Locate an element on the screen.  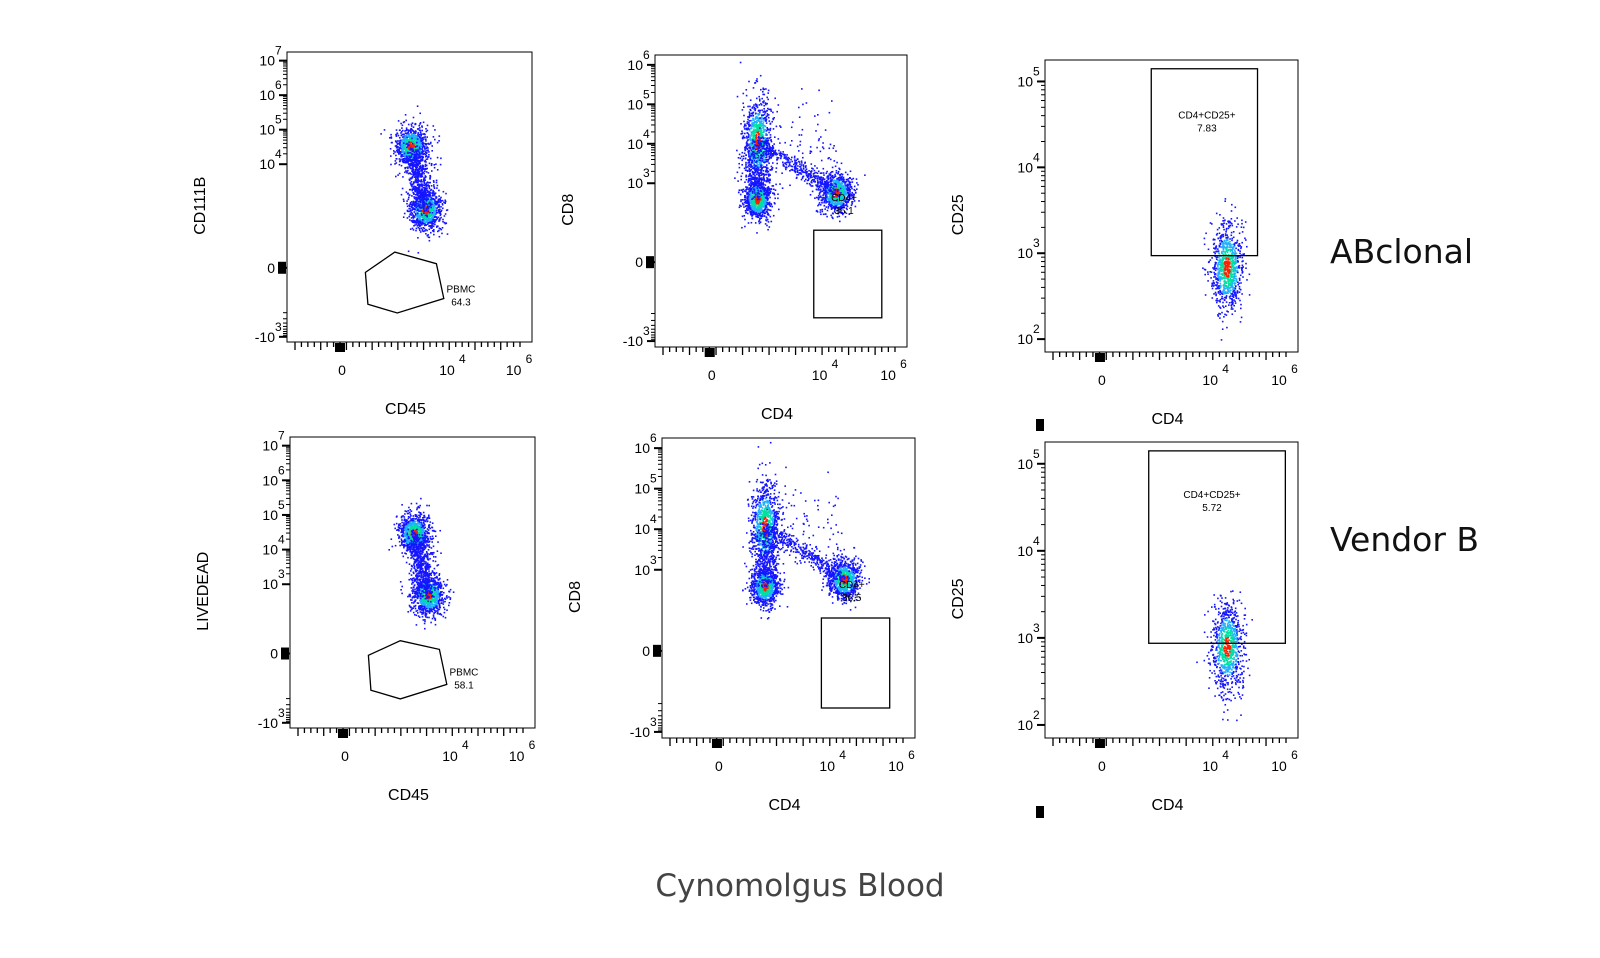
x-axis-label: CD45 is located at coordinates (408, 795).